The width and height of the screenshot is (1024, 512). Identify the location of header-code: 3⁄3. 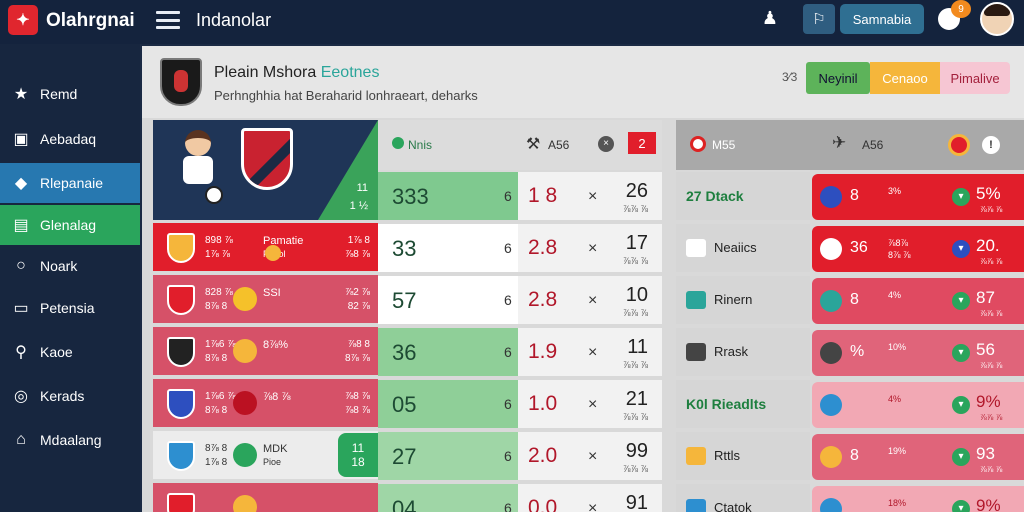
(790, 77).